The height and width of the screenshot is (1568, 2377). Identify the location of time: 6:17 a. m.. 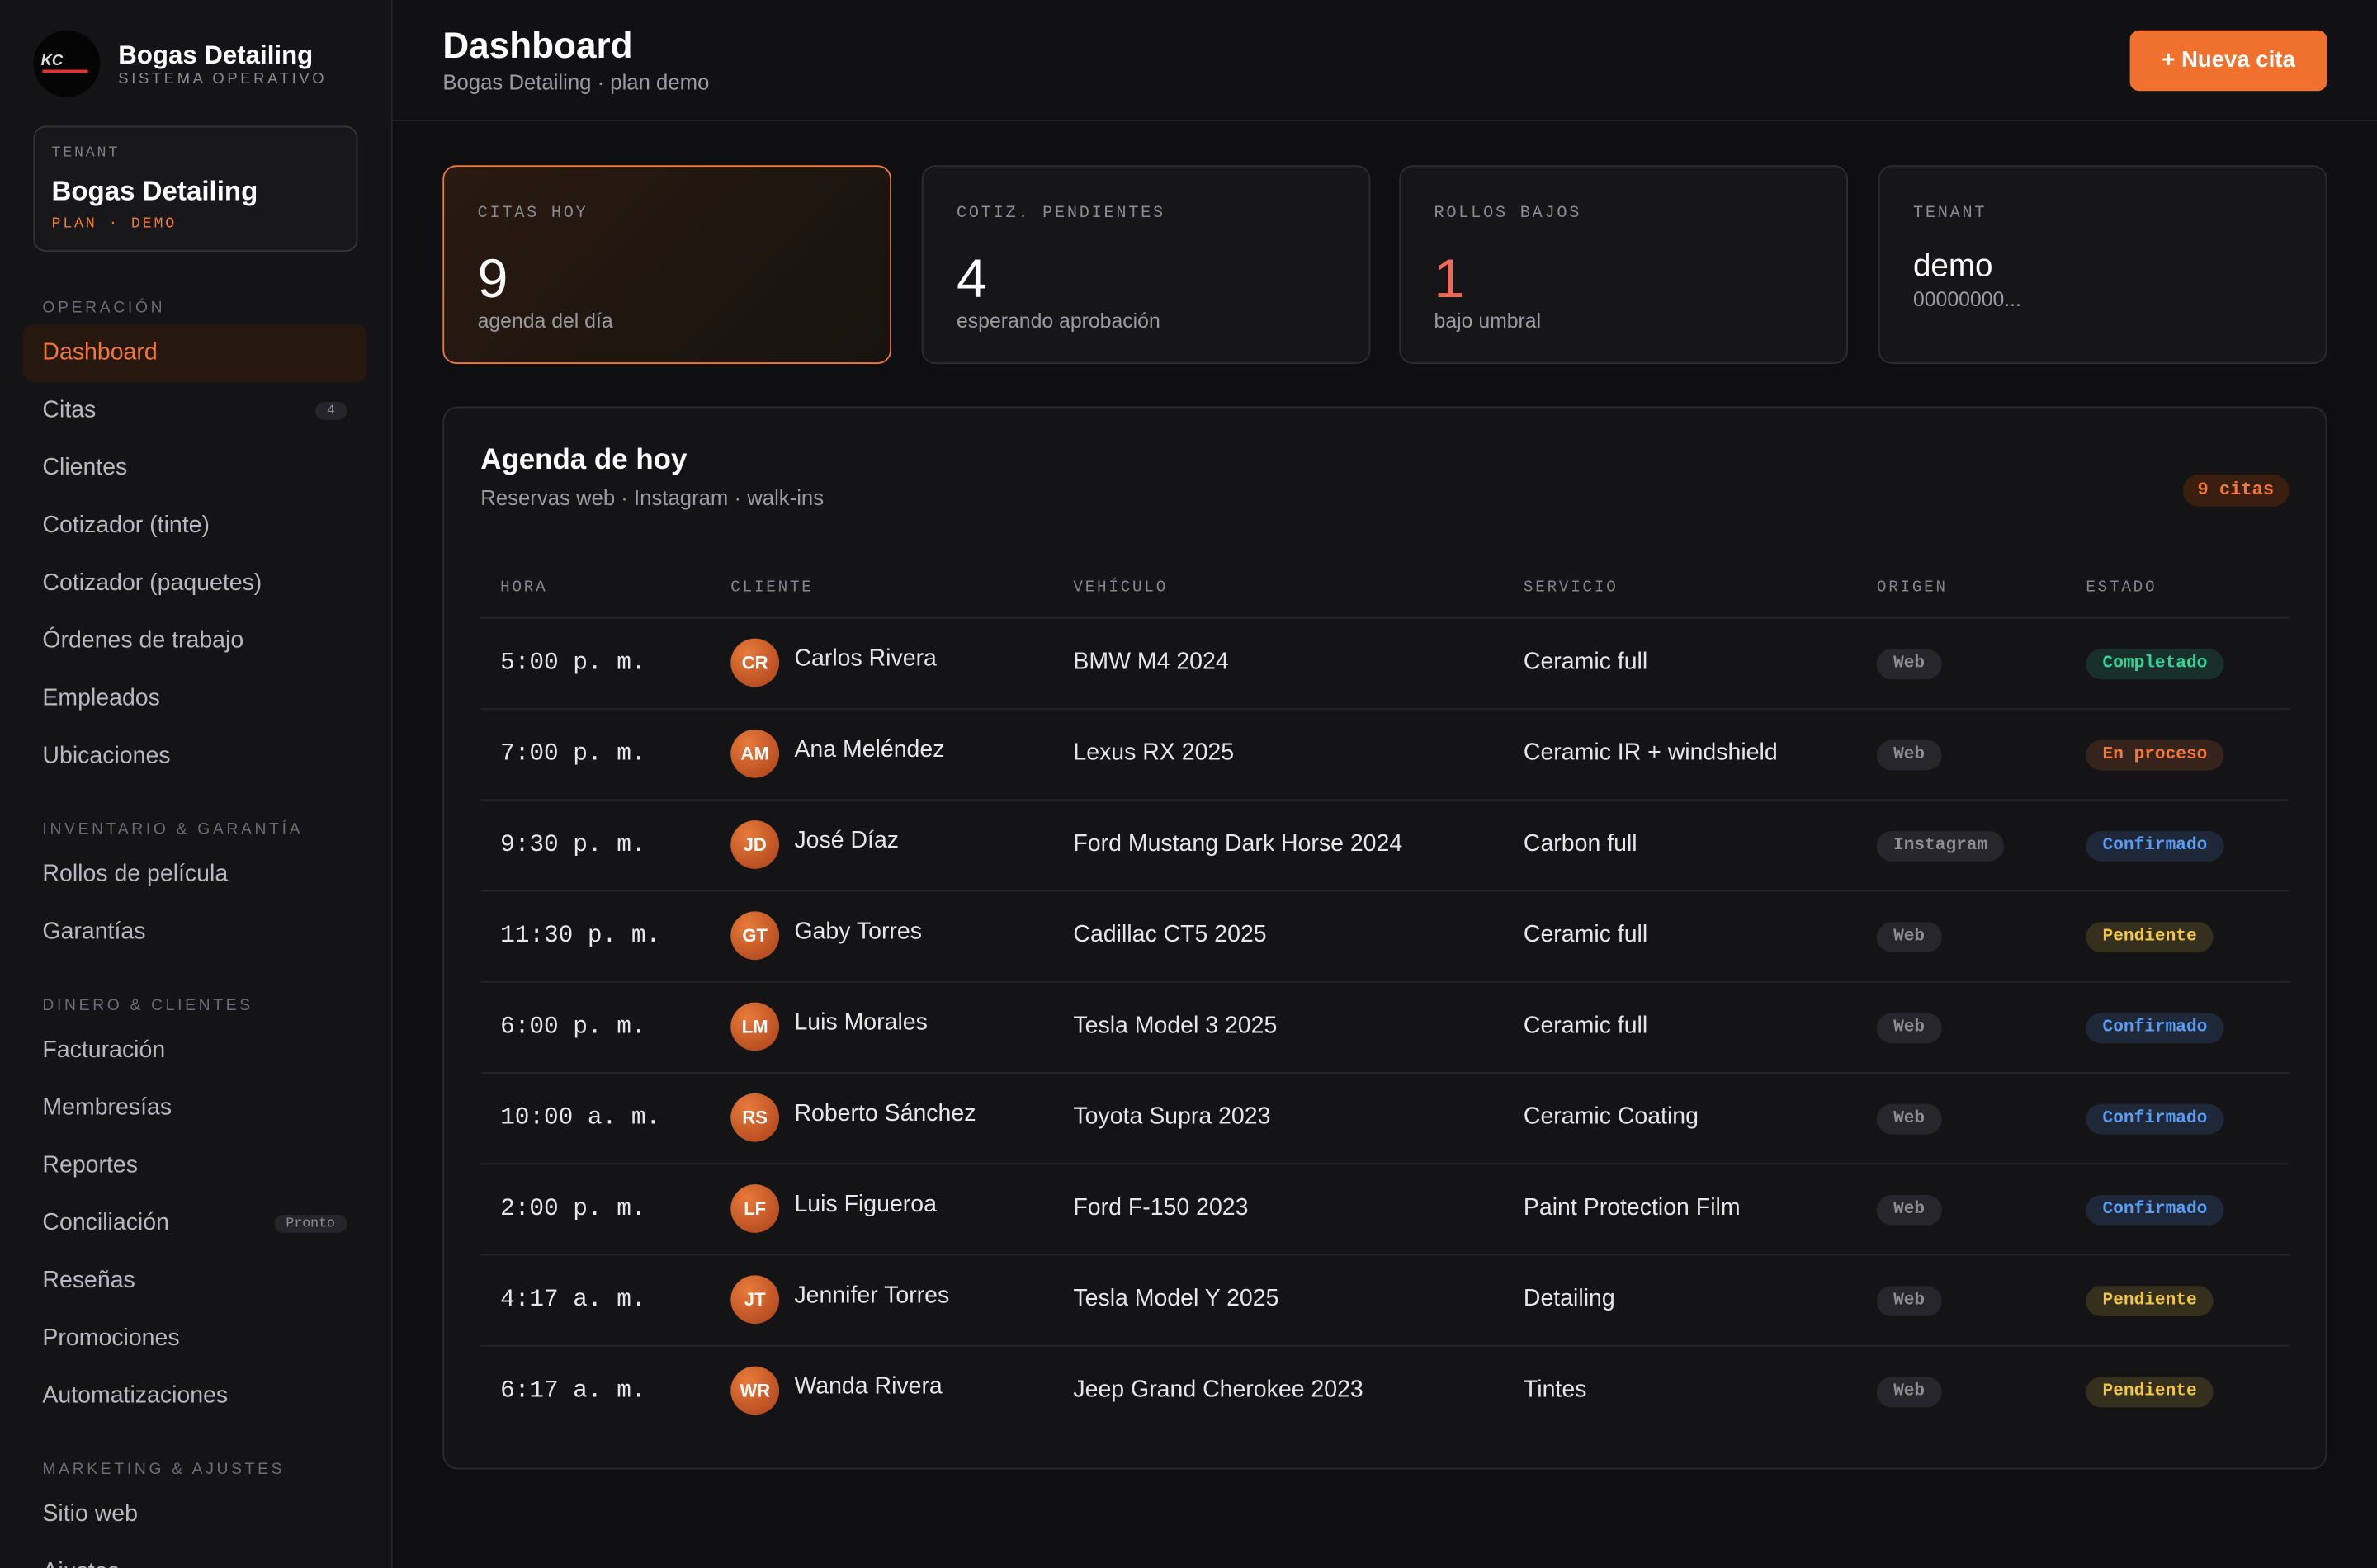
(573, 1391).